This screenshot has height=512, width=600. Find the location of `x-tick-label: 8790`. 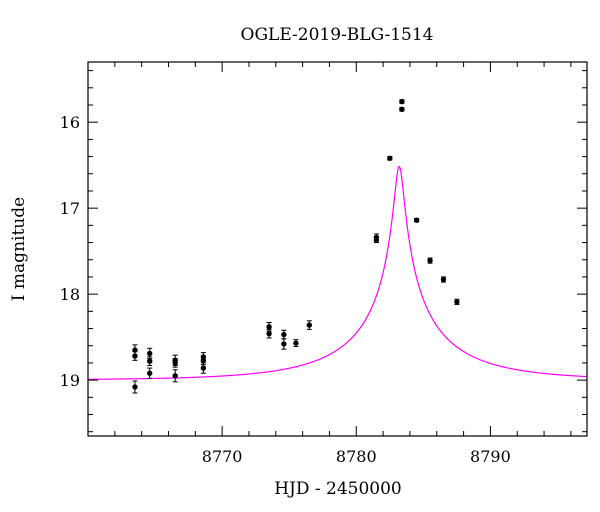

x-tick-label: 8790 is located at coordinates (490, 456).